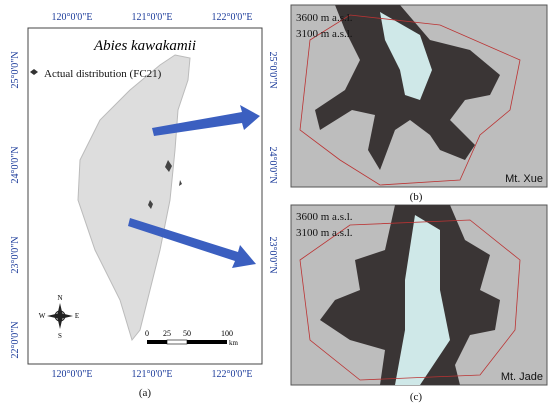 This screenshot has width=550, height=406. What do you see at coordinates (147, 333) in the screenshot?
I see `scale-label: 0` at bounding box center [147, 333].